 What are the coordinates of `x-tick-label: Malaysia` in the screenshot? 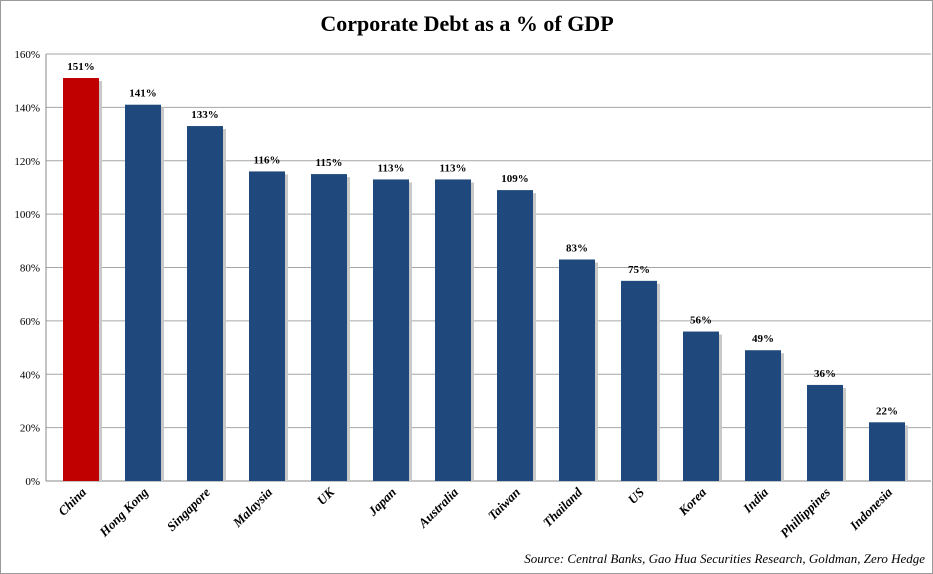 It's located at (252, 507).